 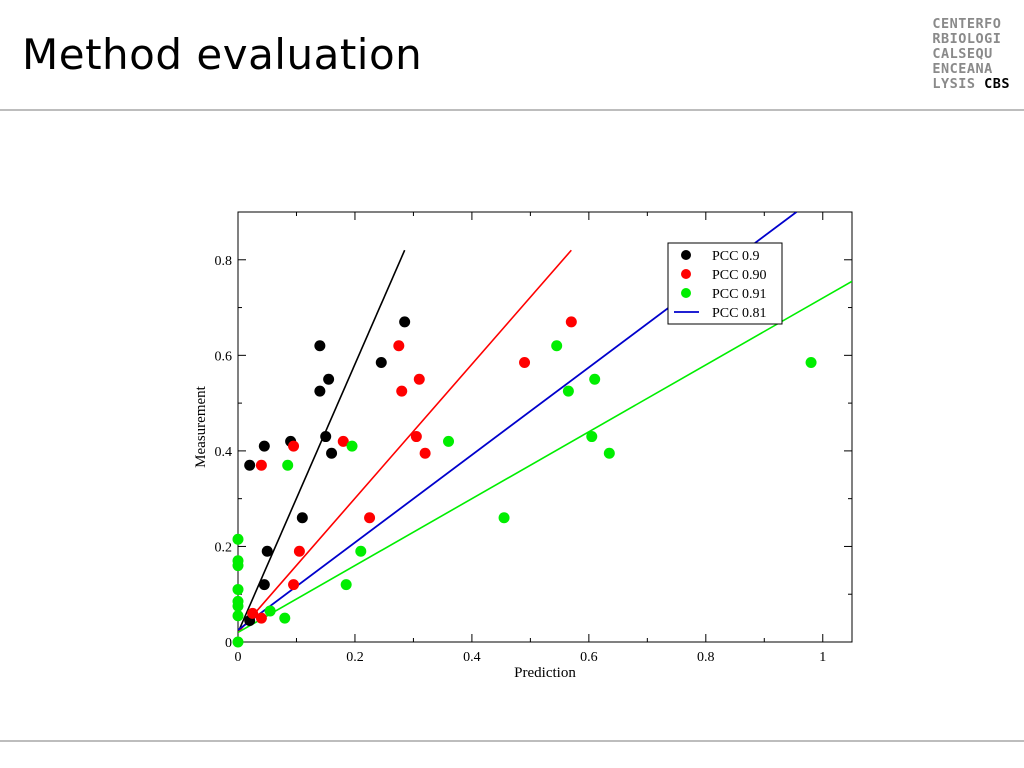 I want to click on logo-cbs: CBS, so click(x=997, y=84).